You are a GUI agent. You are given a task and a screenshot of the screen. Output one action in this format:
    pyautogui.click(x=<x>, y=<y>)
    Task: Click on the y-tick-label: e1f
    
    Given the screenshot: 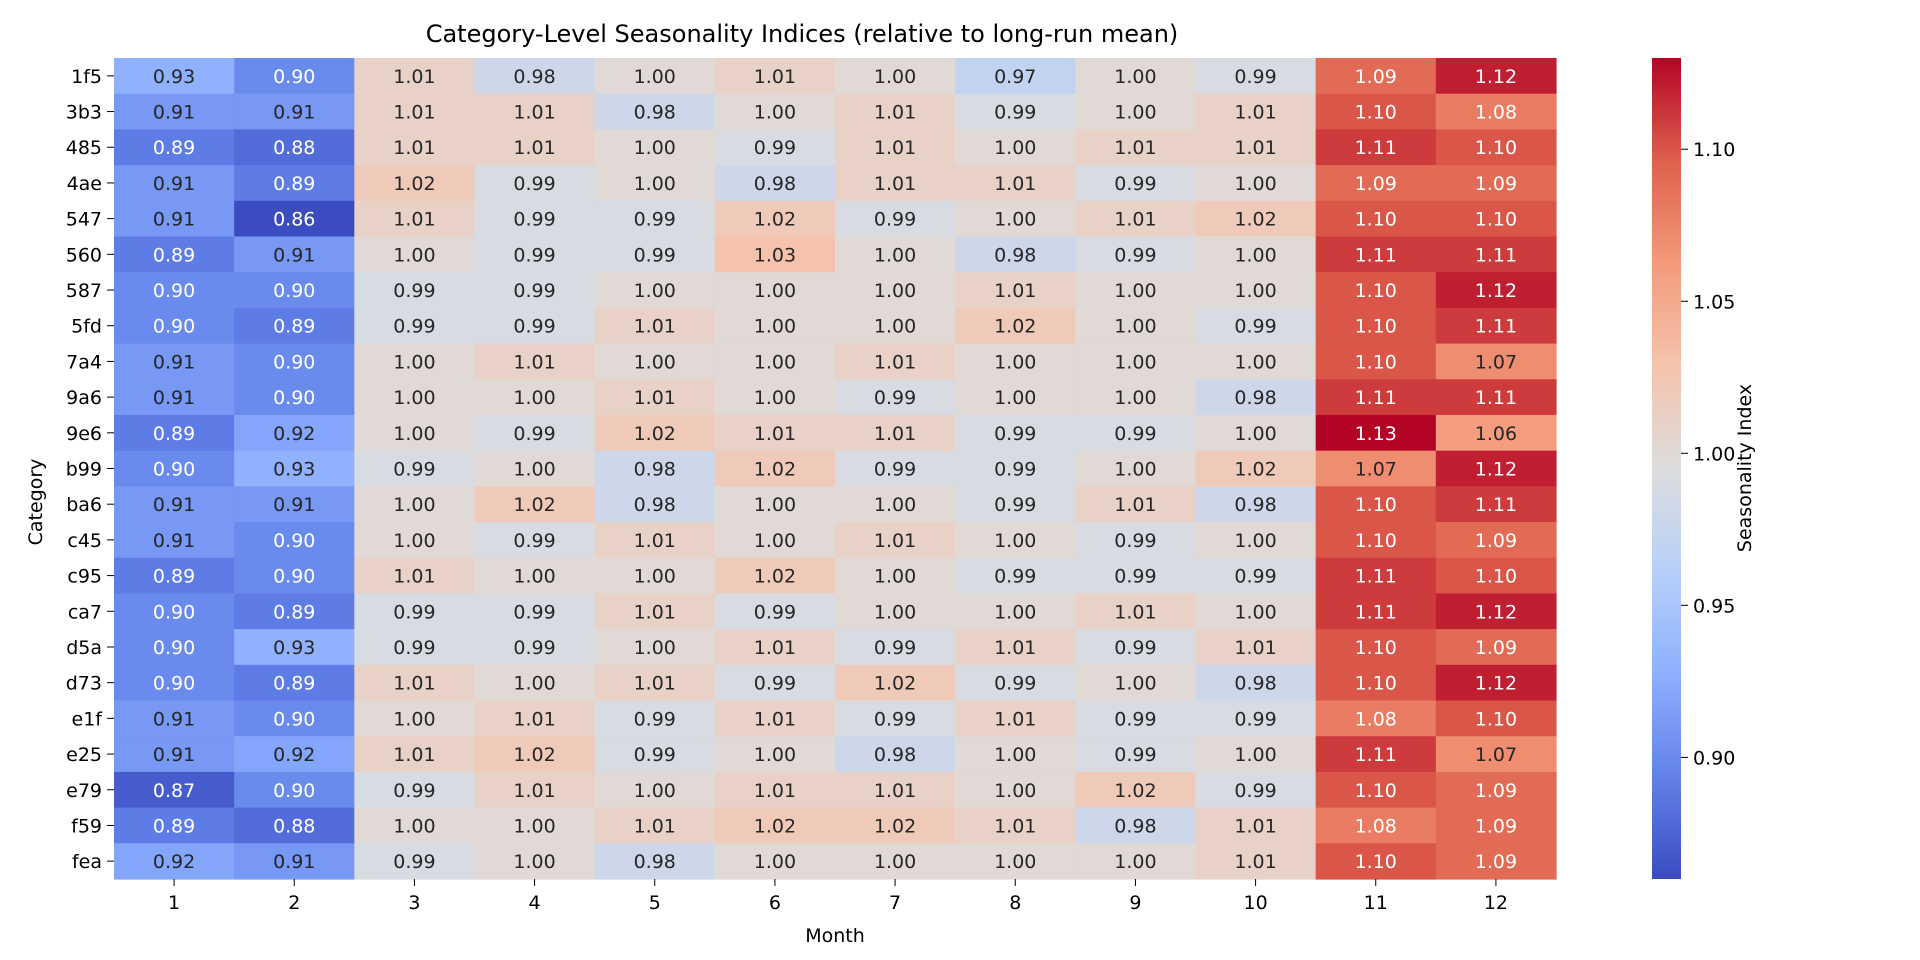 What is the action you would take?
    pyautogui.click(x=88, y=719)
    